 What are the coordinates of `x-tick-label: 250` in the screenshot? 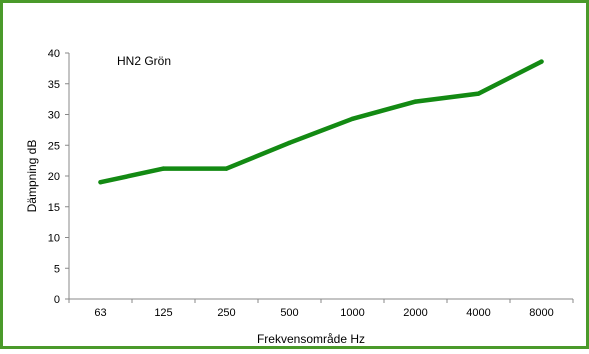 It's located at (226, 313).